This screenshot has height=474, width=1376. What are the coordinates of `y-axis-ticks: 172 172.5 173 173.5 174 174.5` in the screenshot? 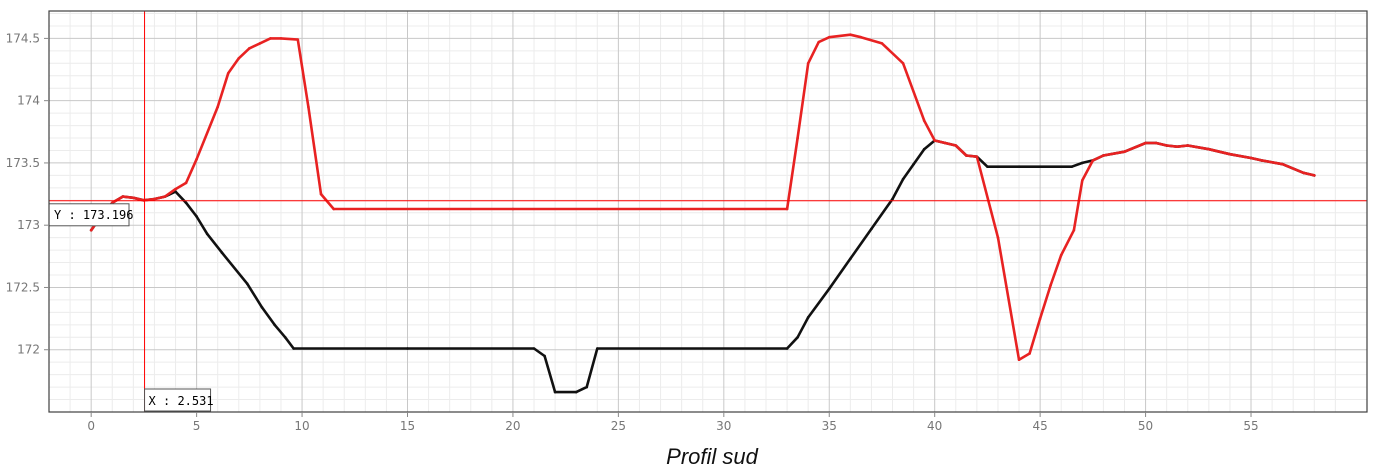 It's located at (27, 194).